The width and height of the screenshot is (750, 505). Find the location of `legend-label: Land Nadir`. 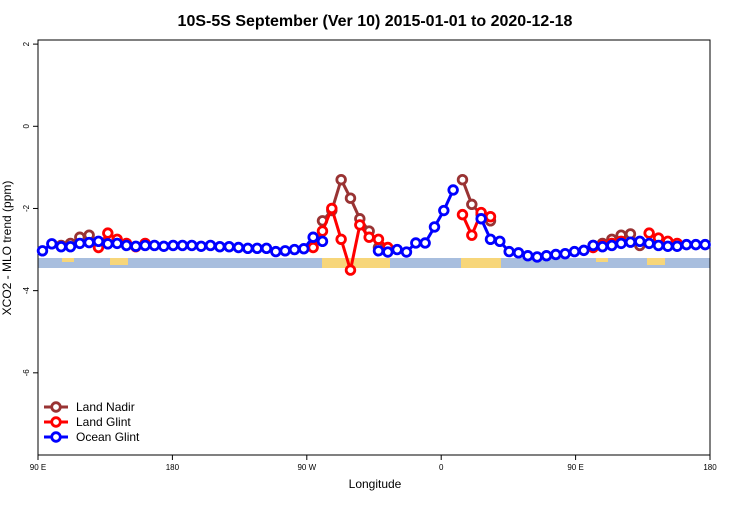

legend-label: Land Nadir is located at coordinates (105, 407).